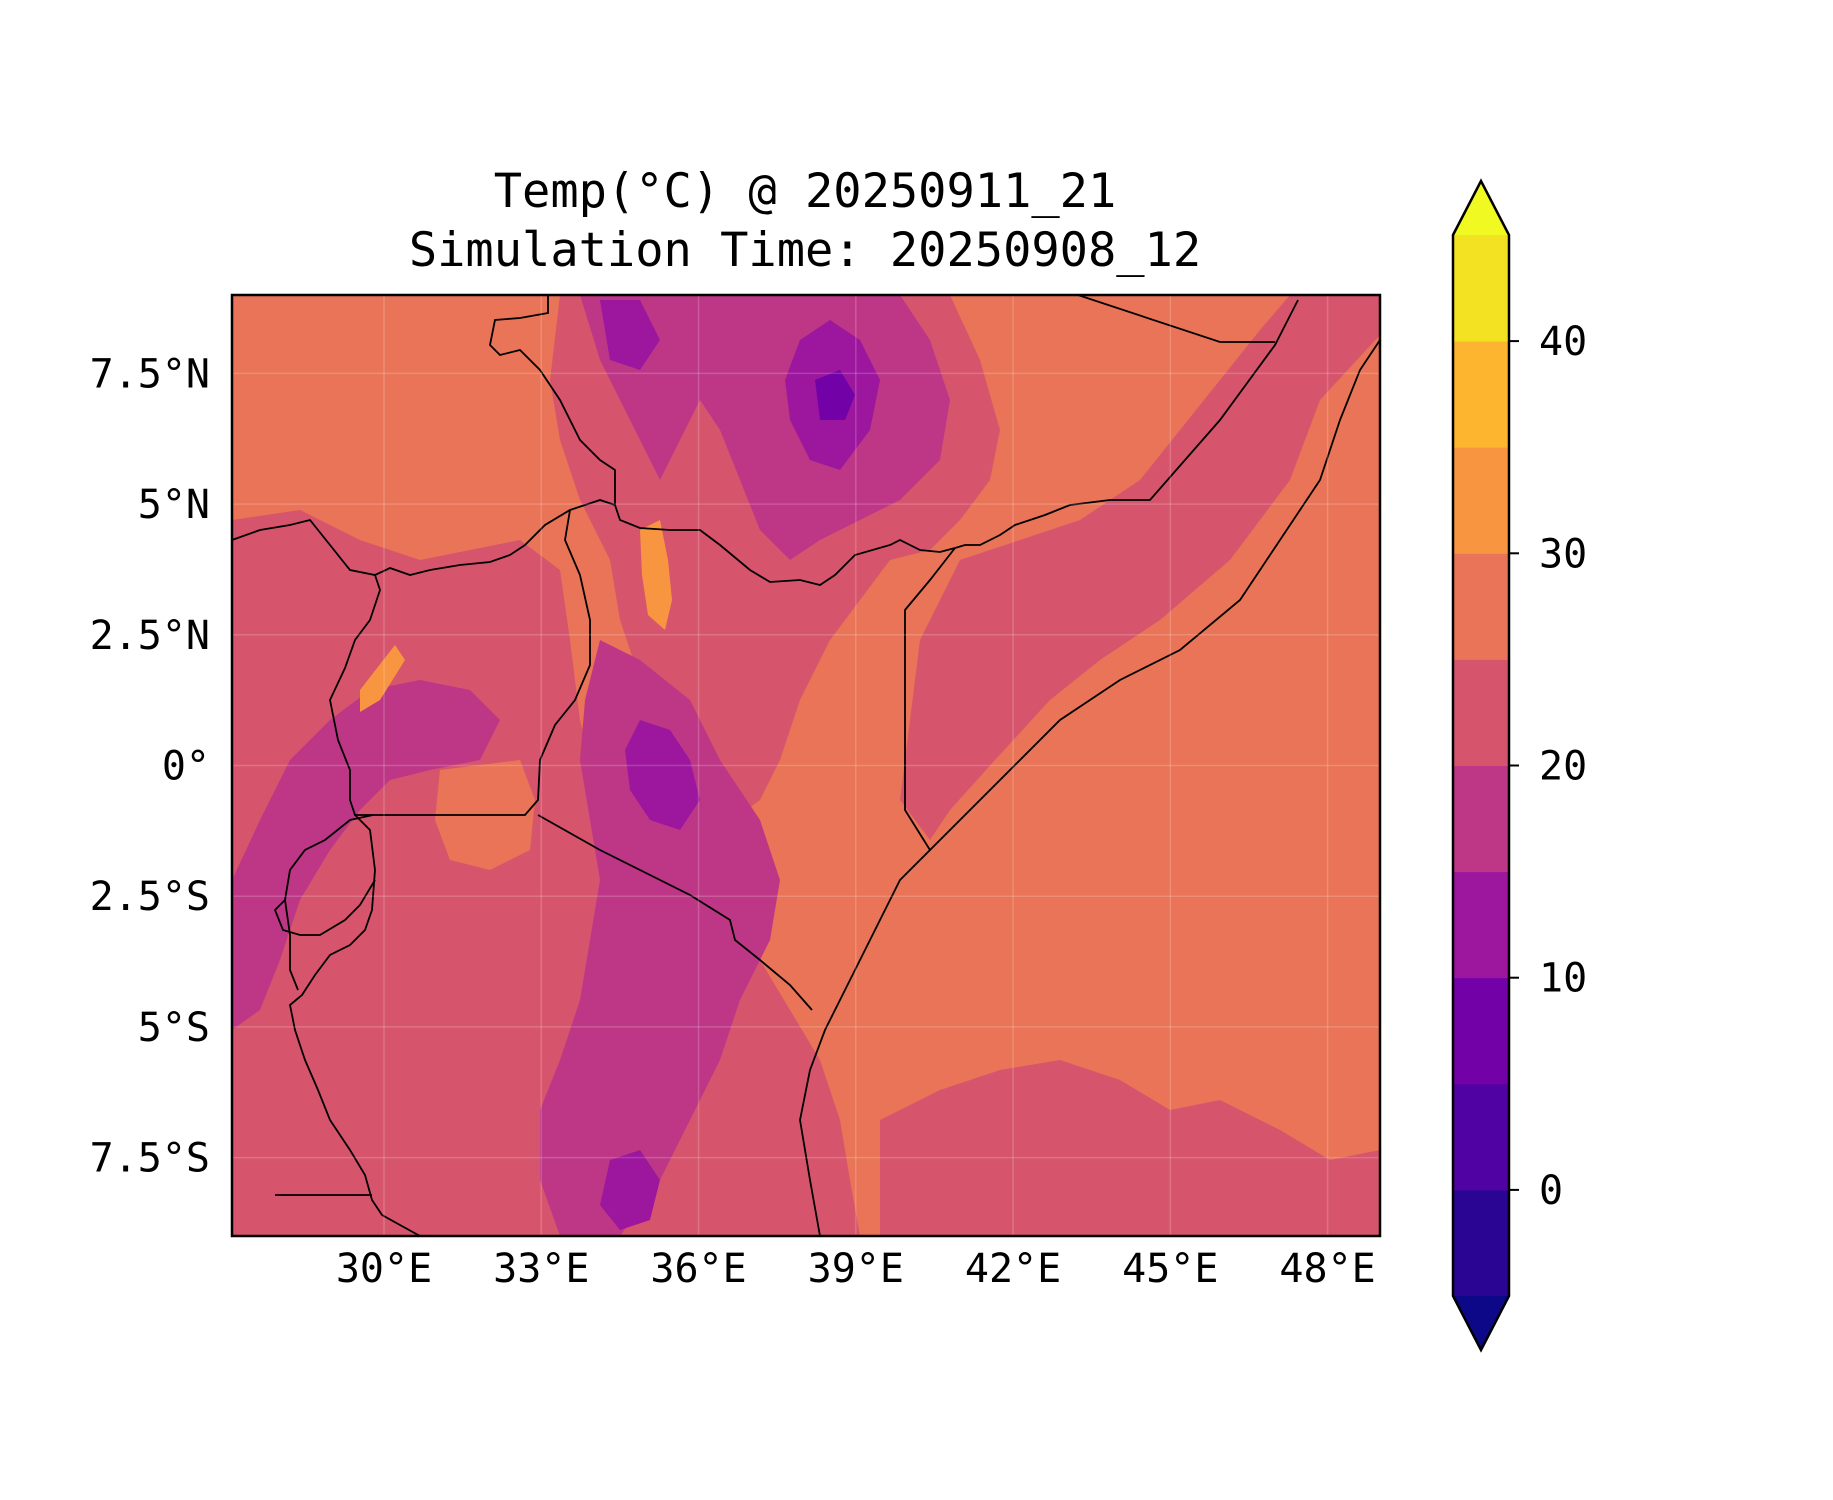 This screenshot has width=1833, height=1500. Describe the element at coordinates (1551, 1191) in the screenshot. I see `colorbar-tick-label: 0` at that location.